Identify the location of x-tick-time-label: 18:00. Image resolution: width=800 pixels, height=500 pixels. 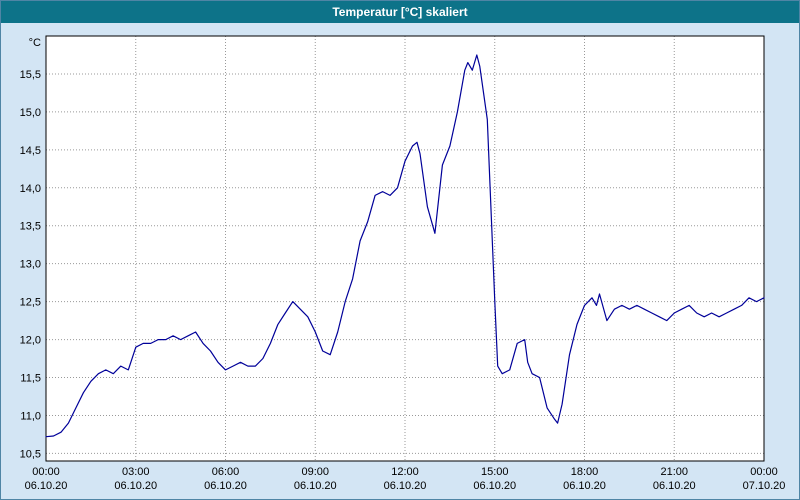
(585, 472).